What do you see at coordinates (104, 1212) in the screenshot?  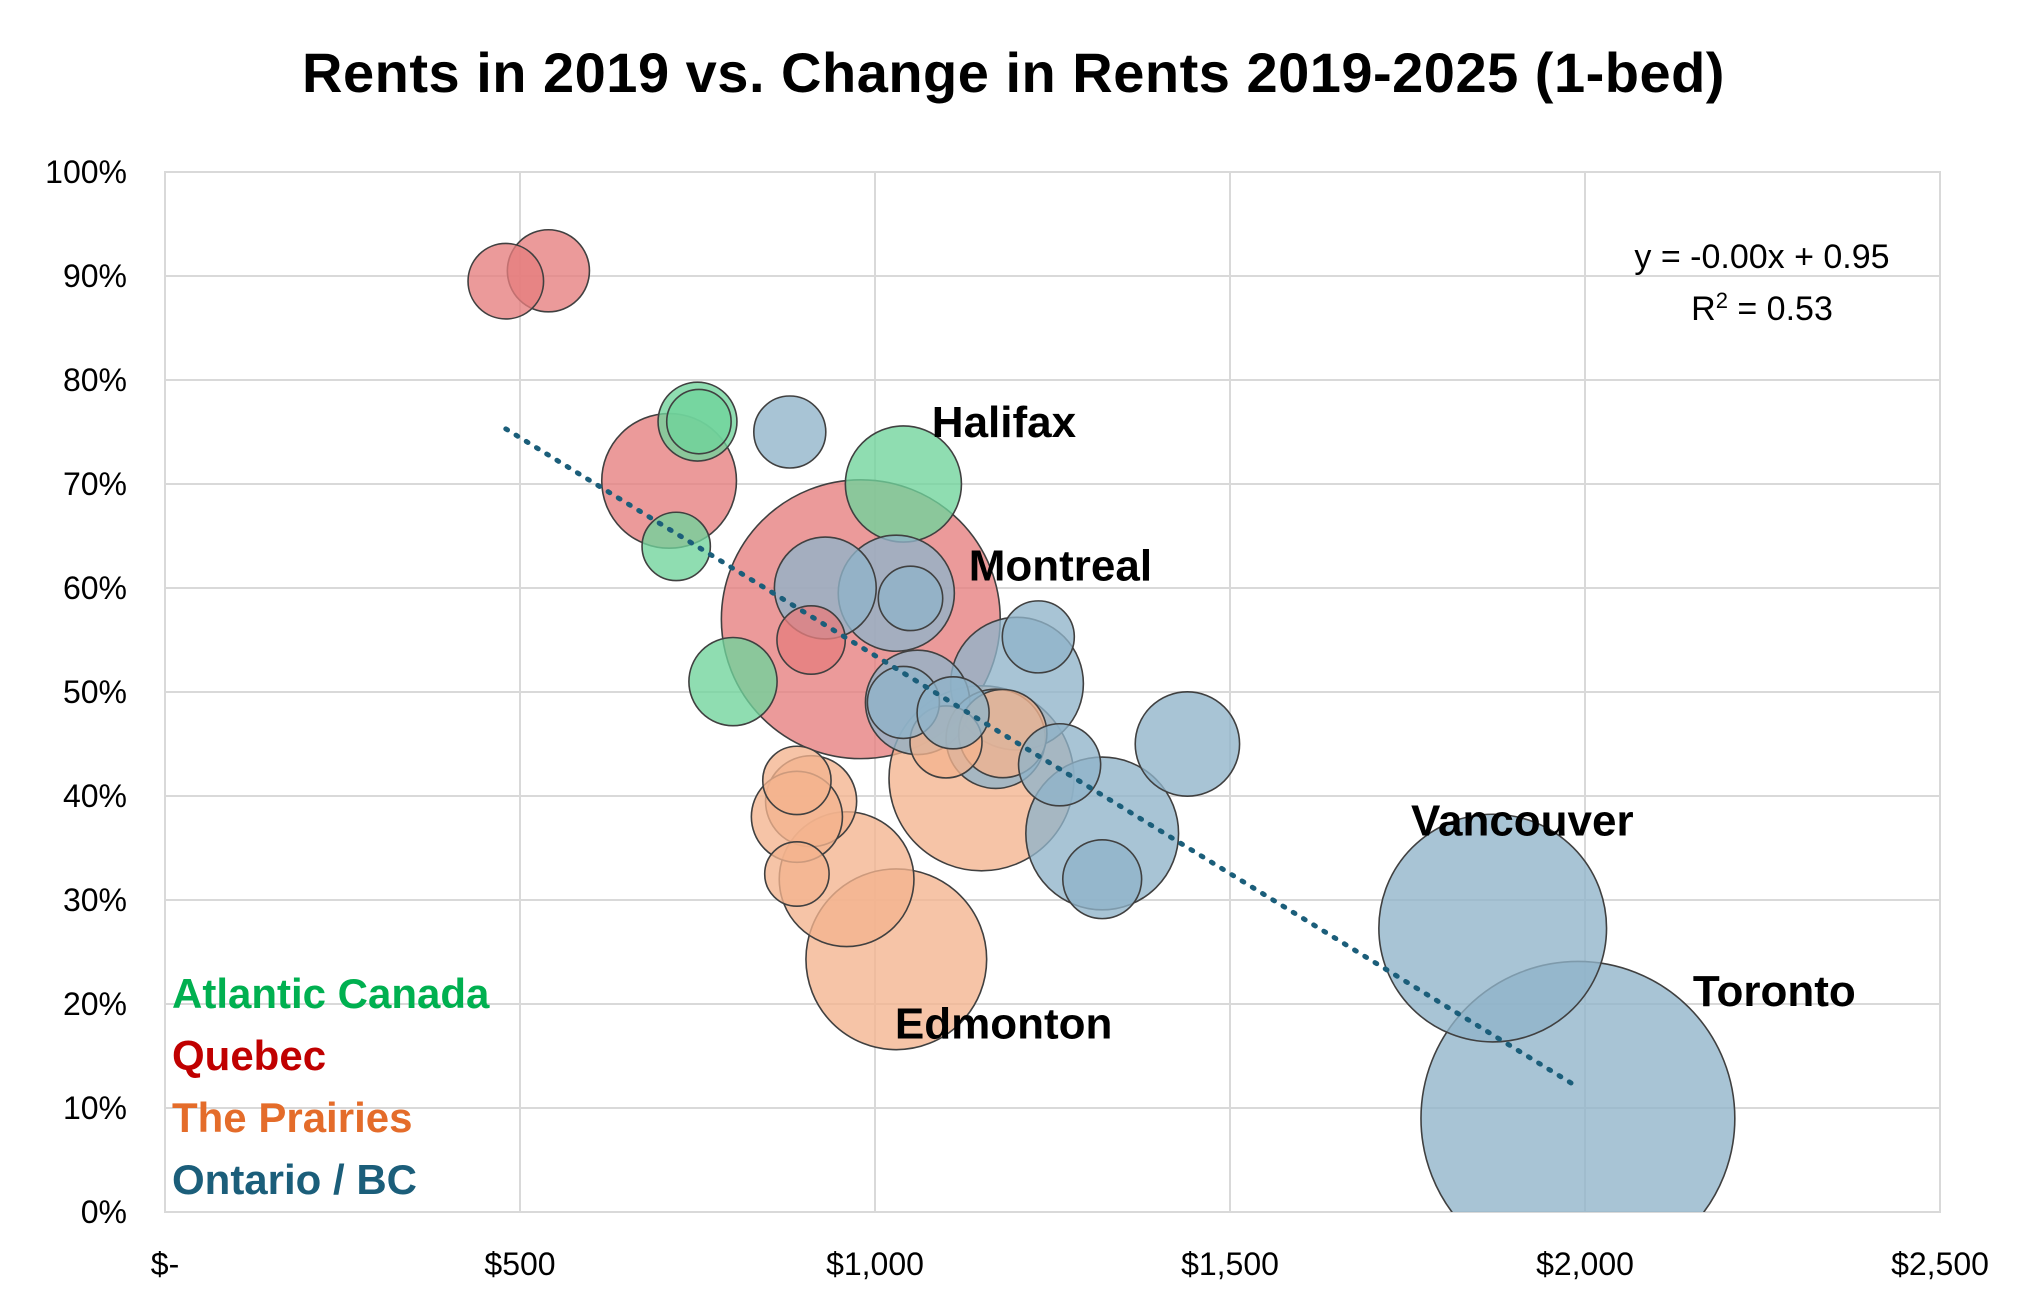 I see `y-tick-label: 0%` at bounding box center [104, 1212].